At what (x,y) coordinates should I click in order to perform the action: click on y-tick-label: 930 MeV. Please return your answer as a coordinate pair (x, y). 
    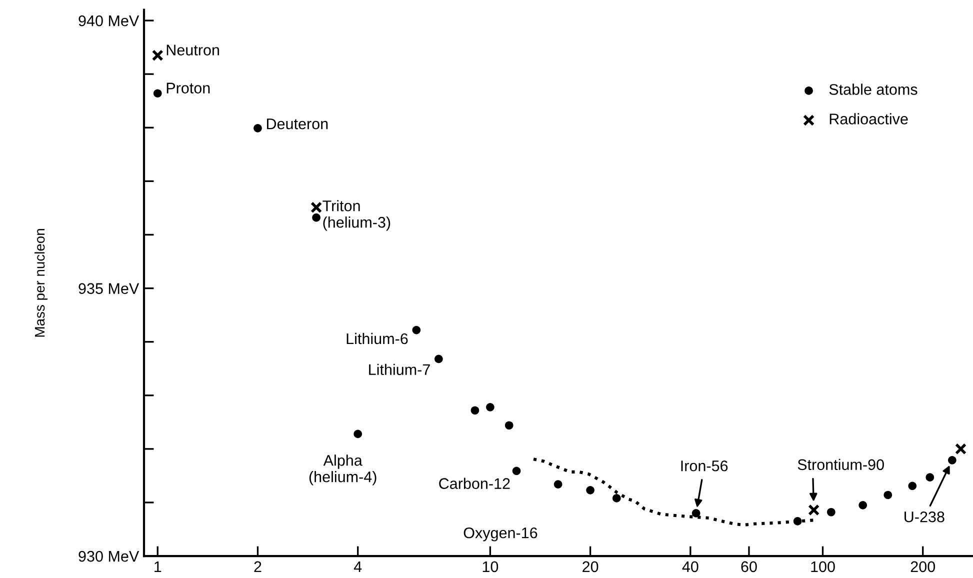
    Looking at the image, I should click on (109, 556).